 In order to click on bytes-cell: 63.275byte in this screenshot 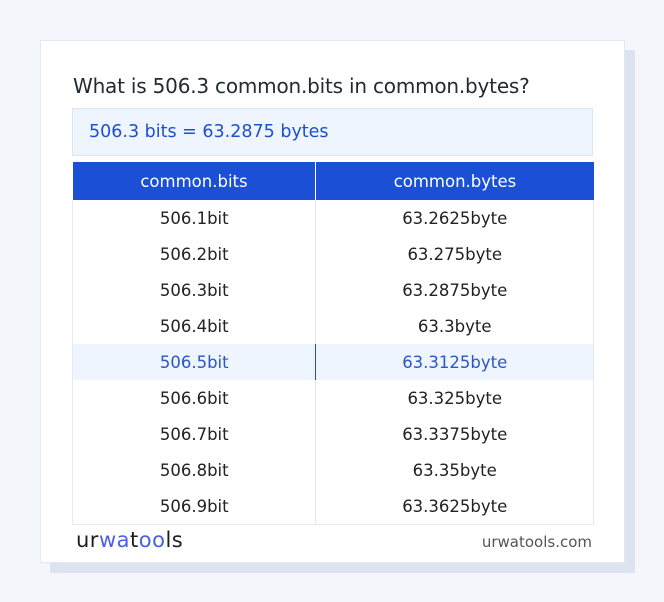, I will do `click(454, 254)`.